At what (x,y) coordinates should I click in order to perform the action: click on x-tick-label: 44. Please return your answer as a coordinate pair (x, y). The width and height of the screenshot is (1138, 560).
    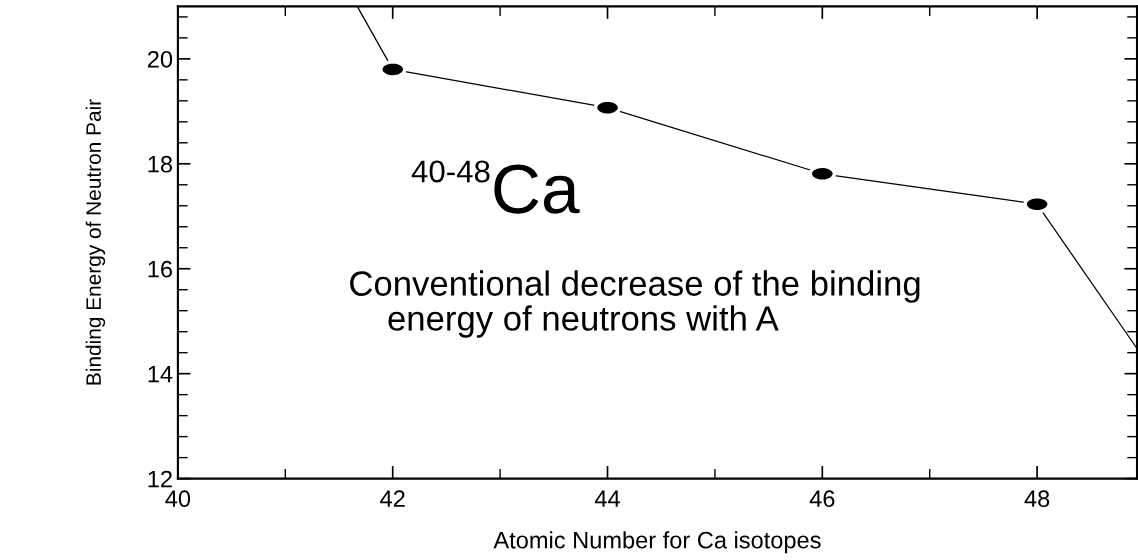
    Looking at the image, I should click on (607, 498).